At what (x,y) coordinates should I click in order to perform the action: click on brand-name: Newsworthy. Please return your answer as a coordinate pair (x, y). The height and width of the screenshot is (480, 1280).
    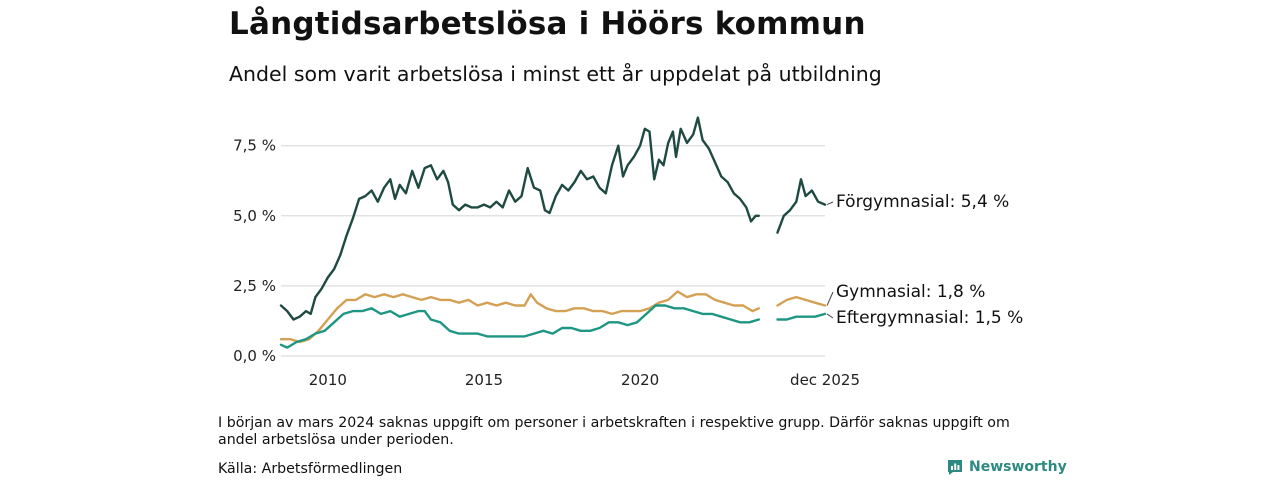
    Looking at the image, I should click on (1018, 467).